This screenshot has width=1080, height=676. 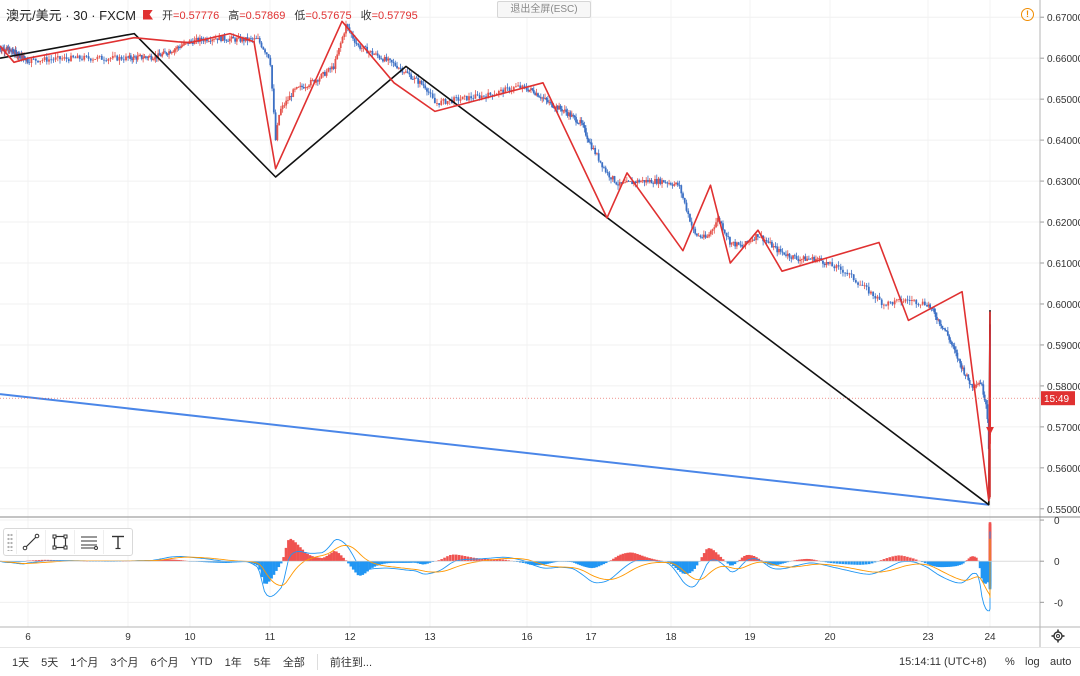 What do you see at coordinates (233, 663) in the screenshot?
I see `range-1y-button: 1年` at bounding box center [233, 663].